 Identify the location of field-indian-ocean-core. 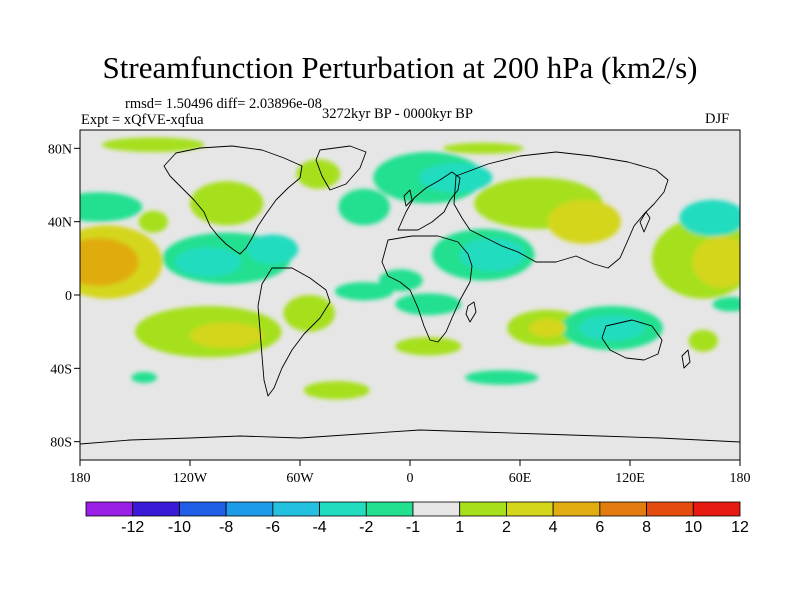
(547, 328).